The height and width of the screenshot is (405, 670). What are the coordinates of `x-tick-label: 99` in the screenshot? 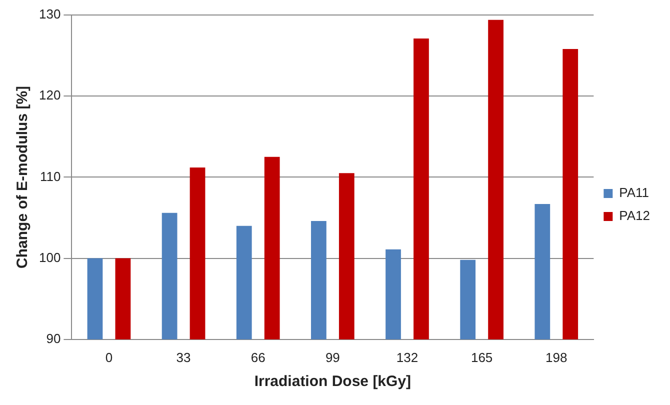 It's located at (332, 357).